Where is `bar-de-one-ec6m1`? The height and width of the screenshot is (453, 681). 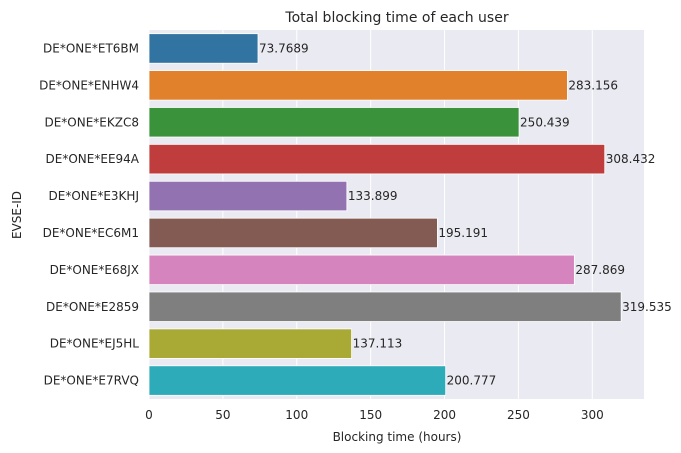 bar-de-one-ec6m1 is located at coordinates (293, 233).